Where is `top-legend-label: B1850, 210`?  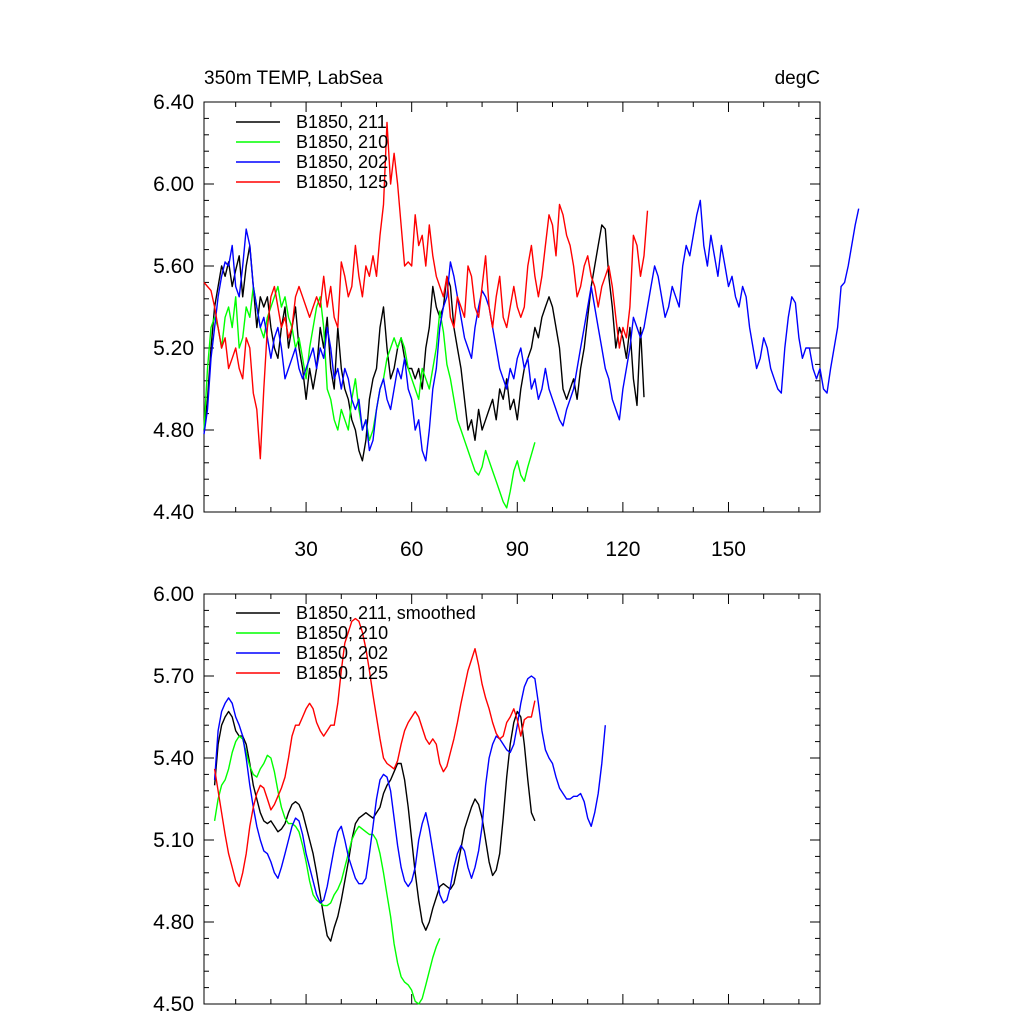
top-legend-label: B1850, 210 is located at coordinates (342, 142).